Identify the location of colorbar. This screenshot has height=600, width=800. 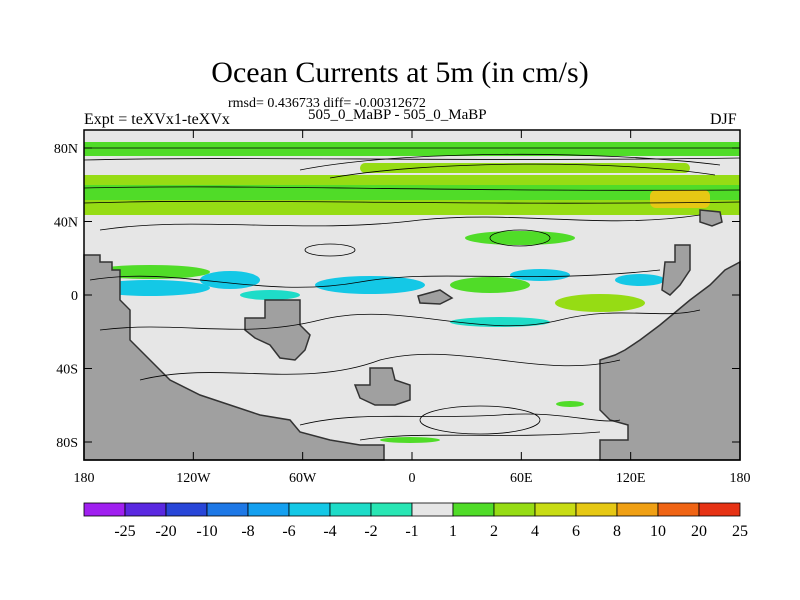
(412, 509).